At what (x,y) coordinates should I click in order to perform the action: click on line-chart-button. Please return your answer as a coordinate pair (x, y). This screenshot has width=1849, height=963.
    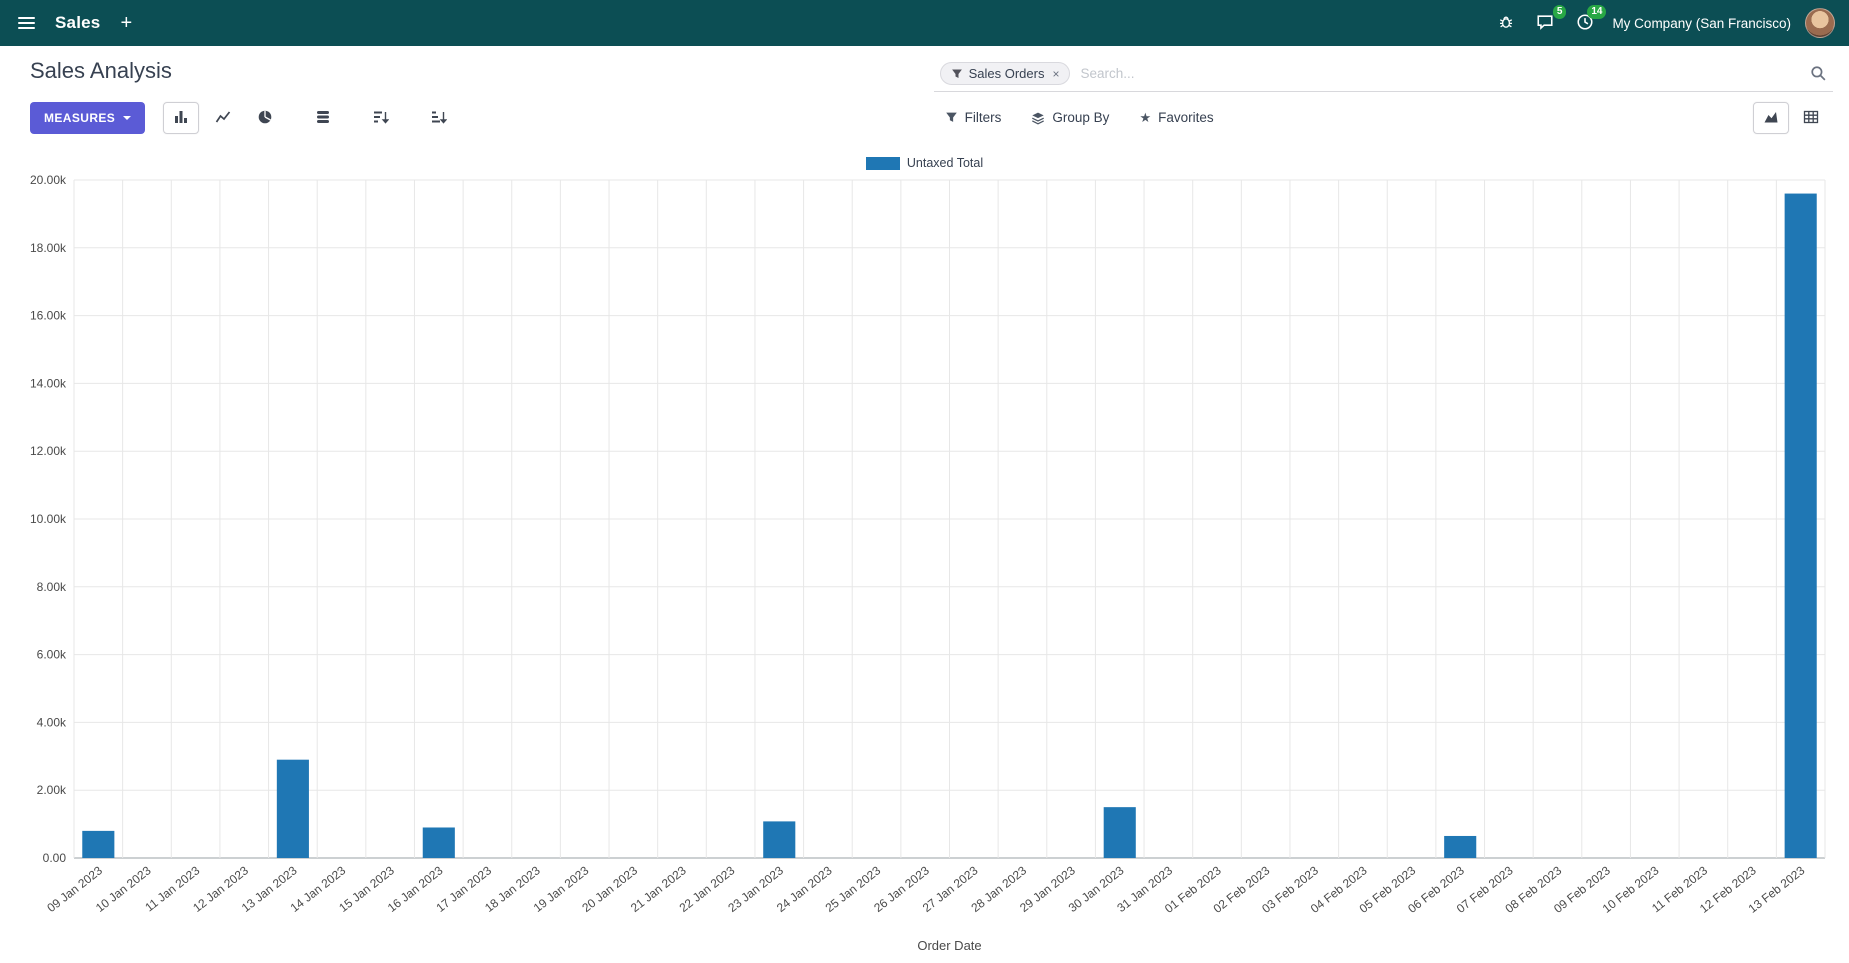
    Looking at the image, I should click on (223, 118).